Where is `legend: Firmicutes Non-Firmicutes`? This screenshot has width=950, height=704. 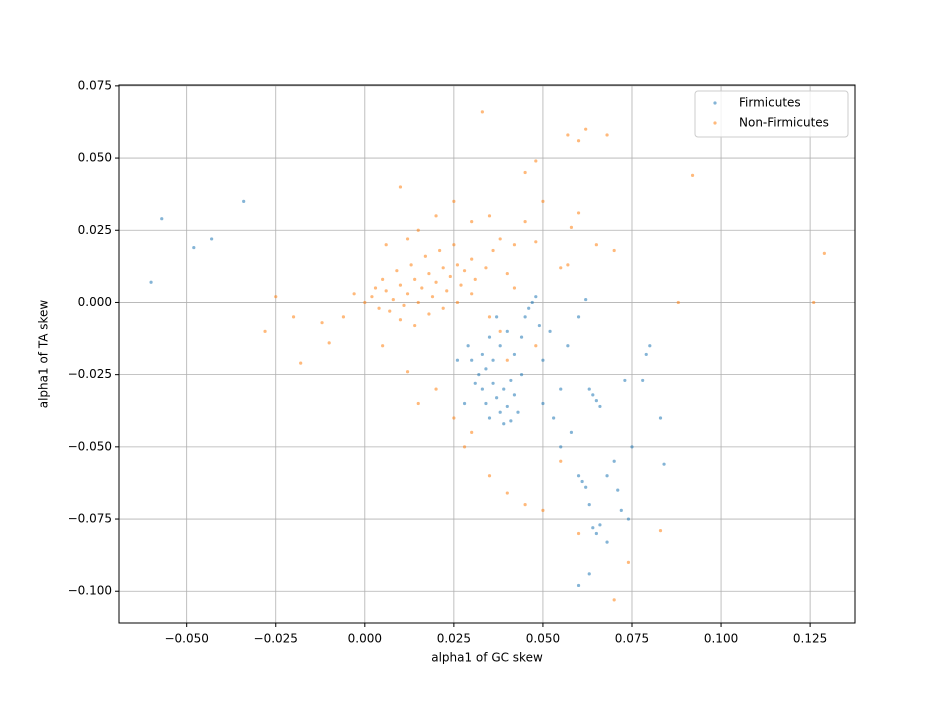 legend: Firmicutes Non-Firmicutes is located at coordinates (771, 114).